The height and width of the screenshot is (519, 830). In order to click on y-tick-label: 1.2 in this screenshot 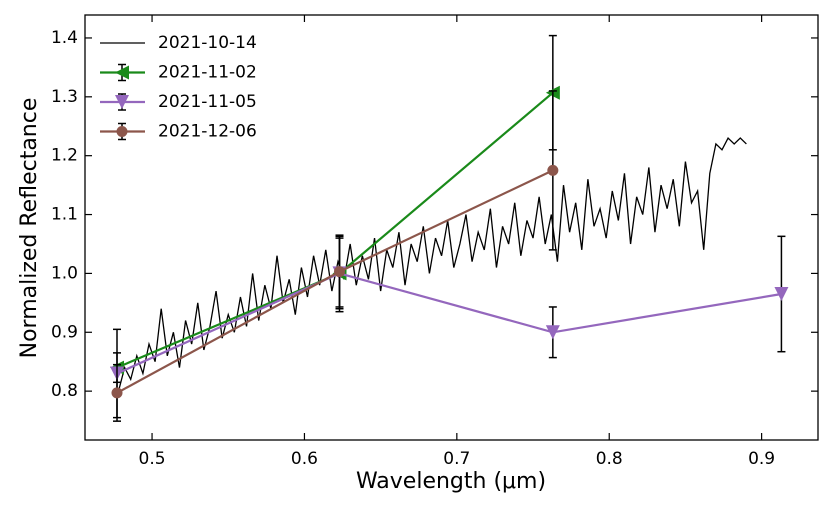, I will do `click(64, 156)`.